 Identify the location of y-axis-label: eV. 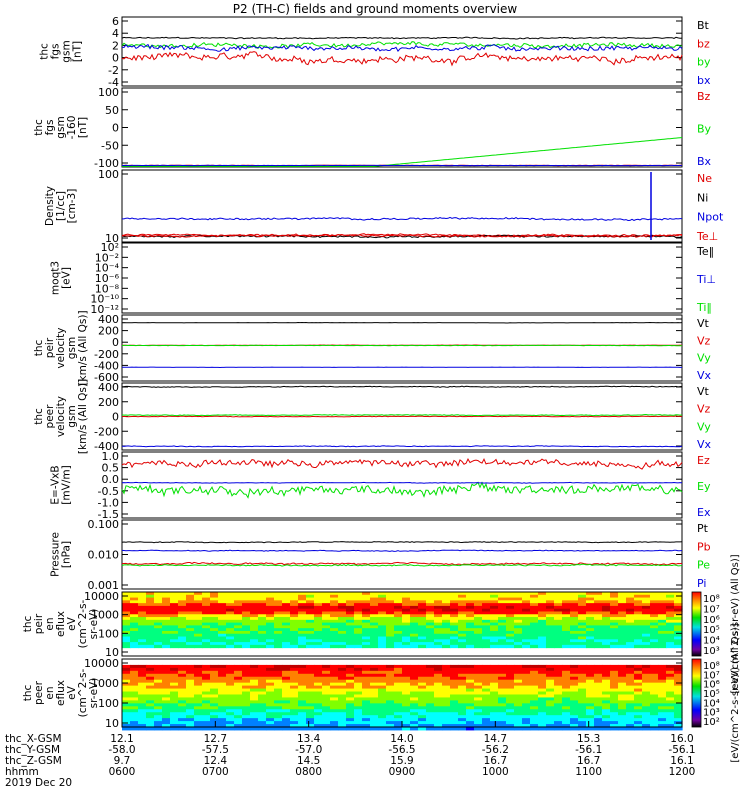
(72, 623).